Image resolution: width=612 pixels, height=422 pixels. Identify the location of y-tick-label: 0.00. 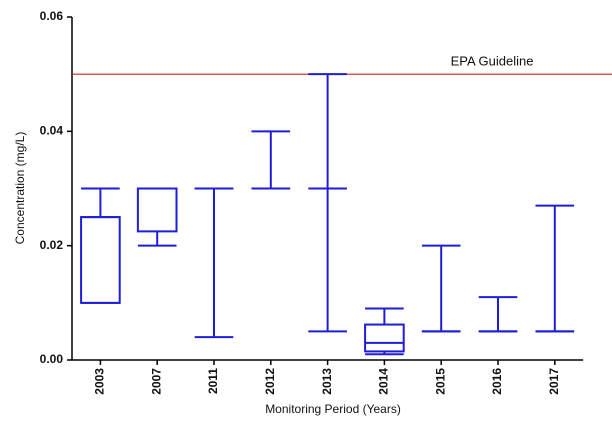
(52, 359).